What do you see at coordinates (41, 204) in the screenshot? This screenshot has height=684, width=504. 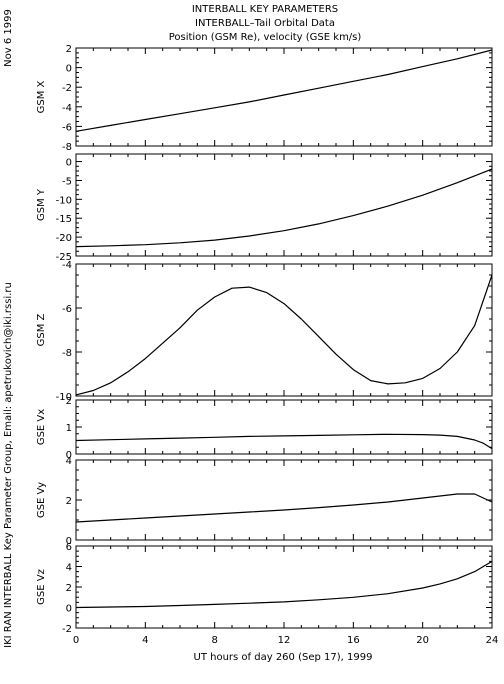 I see `y-axis-label: GSM Y` at bounding box center [41, 204].